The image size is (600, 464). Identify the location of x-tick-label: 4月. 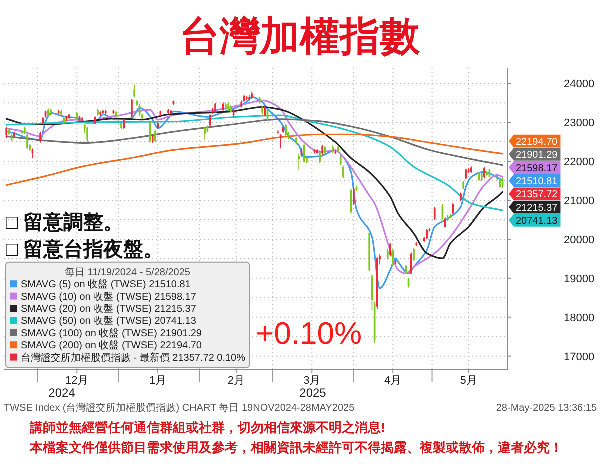
(393, 381).